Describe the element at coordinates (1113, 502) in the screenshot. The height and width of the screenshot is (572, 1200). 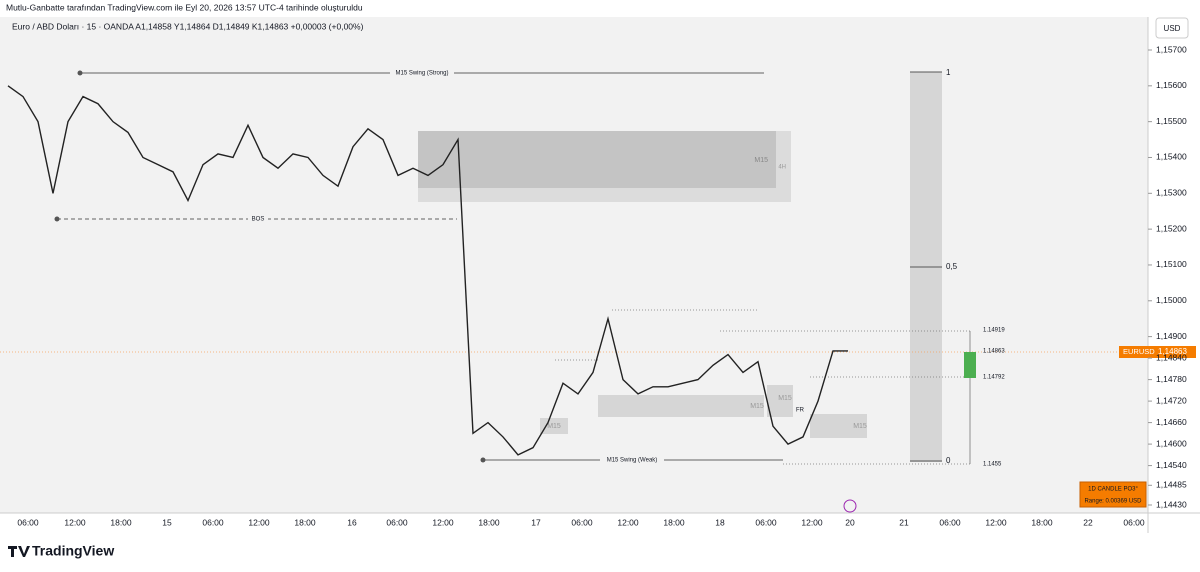
I see `po3-range: Range: 0.00369 USD` at that location.